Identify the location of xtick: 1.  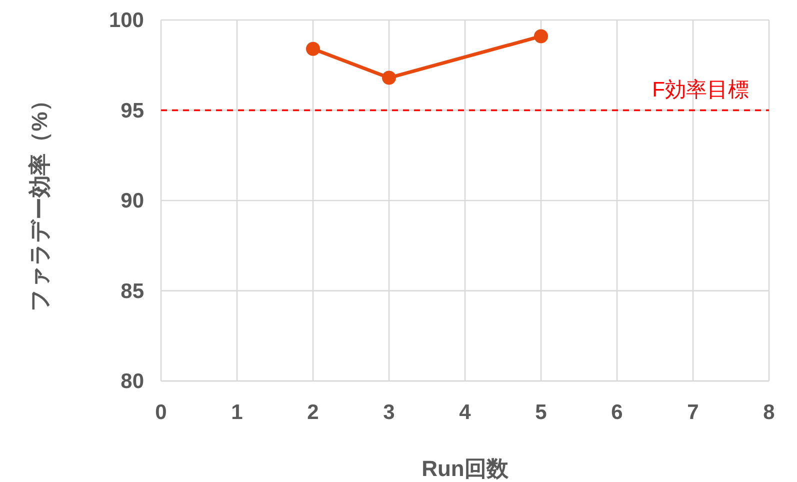
(237, 412).